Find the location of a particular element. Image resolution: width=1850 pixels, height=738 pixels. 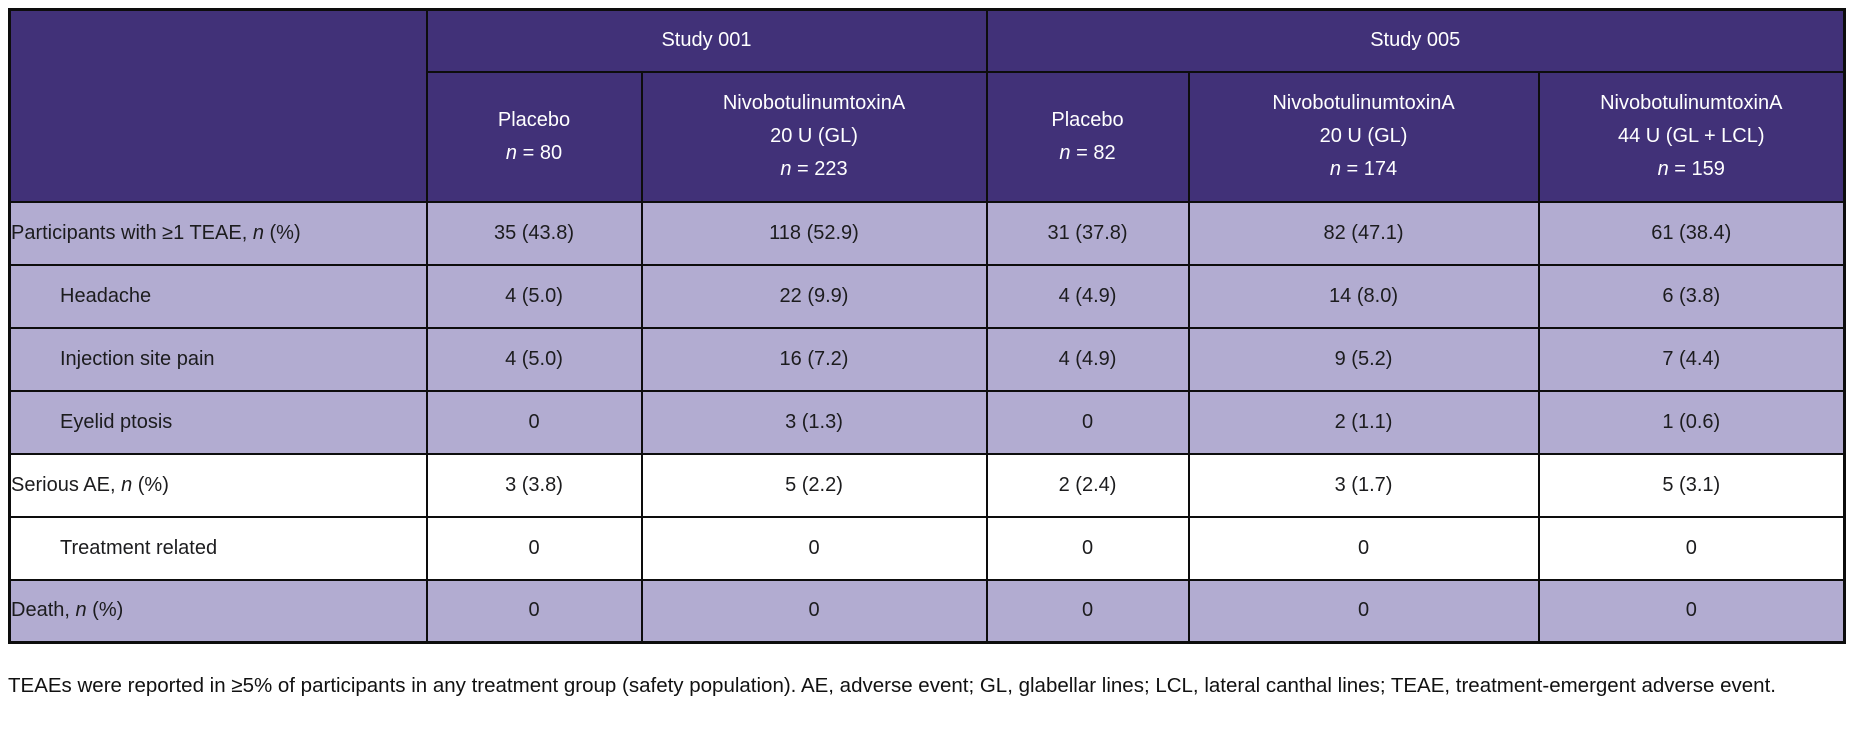

col-header-study001-nivo20: NivobotulinumtoxinA 20 U (GL) n = 223 is located at coordinates (814, 136).